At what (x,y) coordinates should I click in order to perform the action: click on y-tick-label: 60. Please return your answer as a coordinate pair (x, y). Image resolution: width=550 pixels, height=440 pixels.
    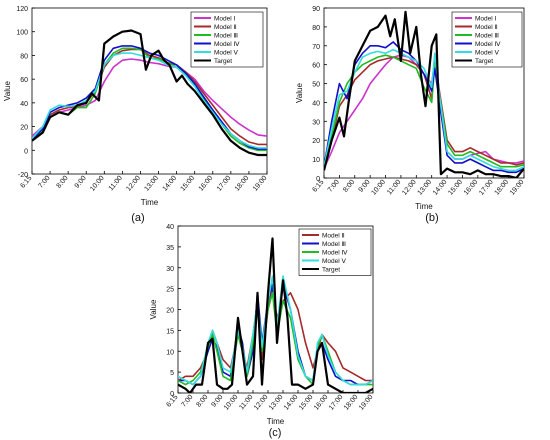
    Looking at the image, I should click on (316, 66).